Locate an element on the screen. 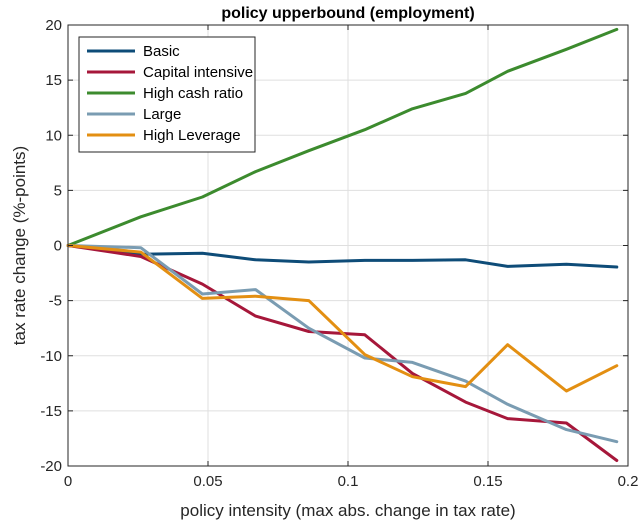 This screenshot has width=644, height=524. legend-label: High cash ratio is located at coordinates (193, 93).